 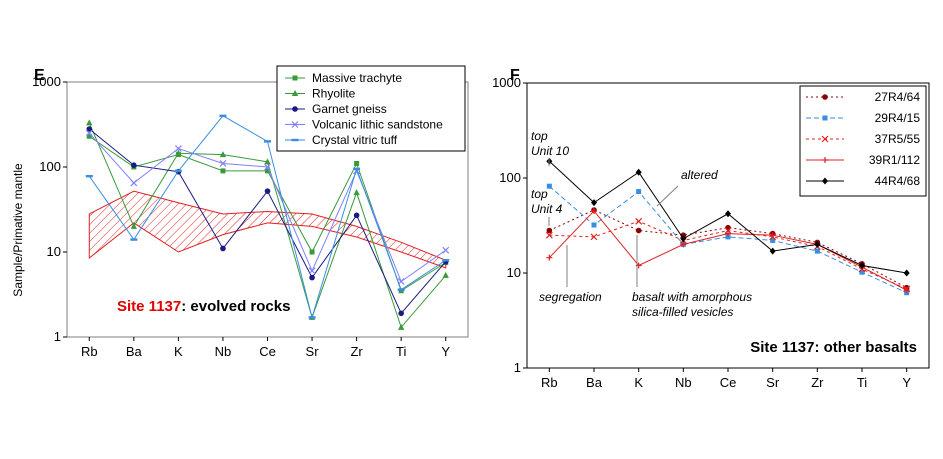 What do you see at coordinates (149, 306) in the screenshot?
I see `site-name: Site 1137` at bounding box center [149, 306].